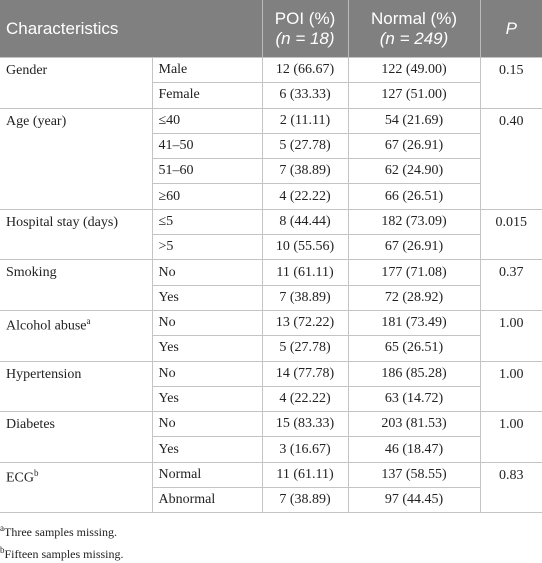 The image size is (542, 563). Describe the element at coordinates (305, 120) in the screenshot. I see `poi-cell: 2 (11.11)` at that location.